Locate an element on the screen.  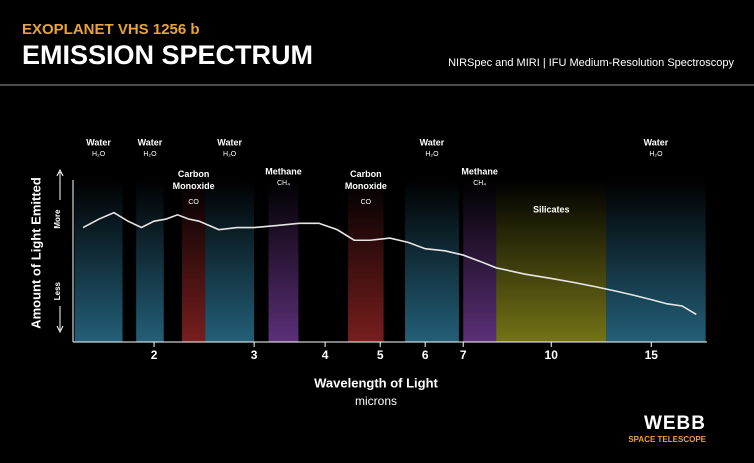
y-tick-label: Less is located at coordinates (57, 290).